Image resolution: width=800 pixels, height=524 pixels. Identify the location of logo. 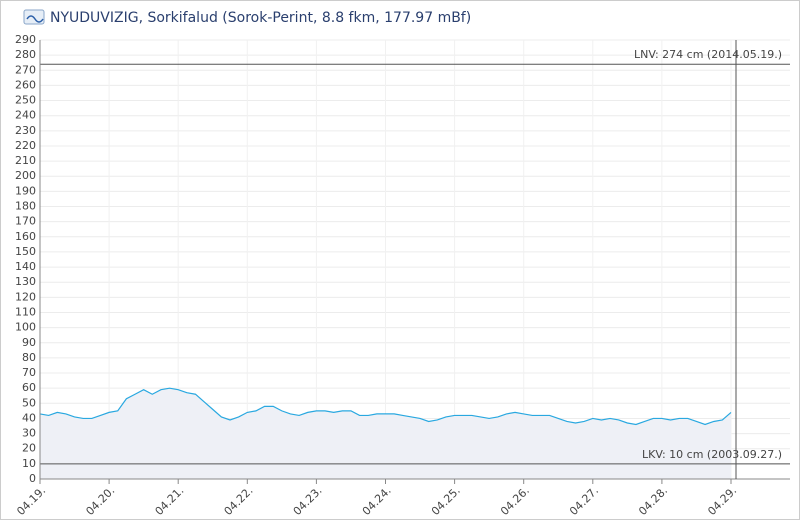
(34, 17).